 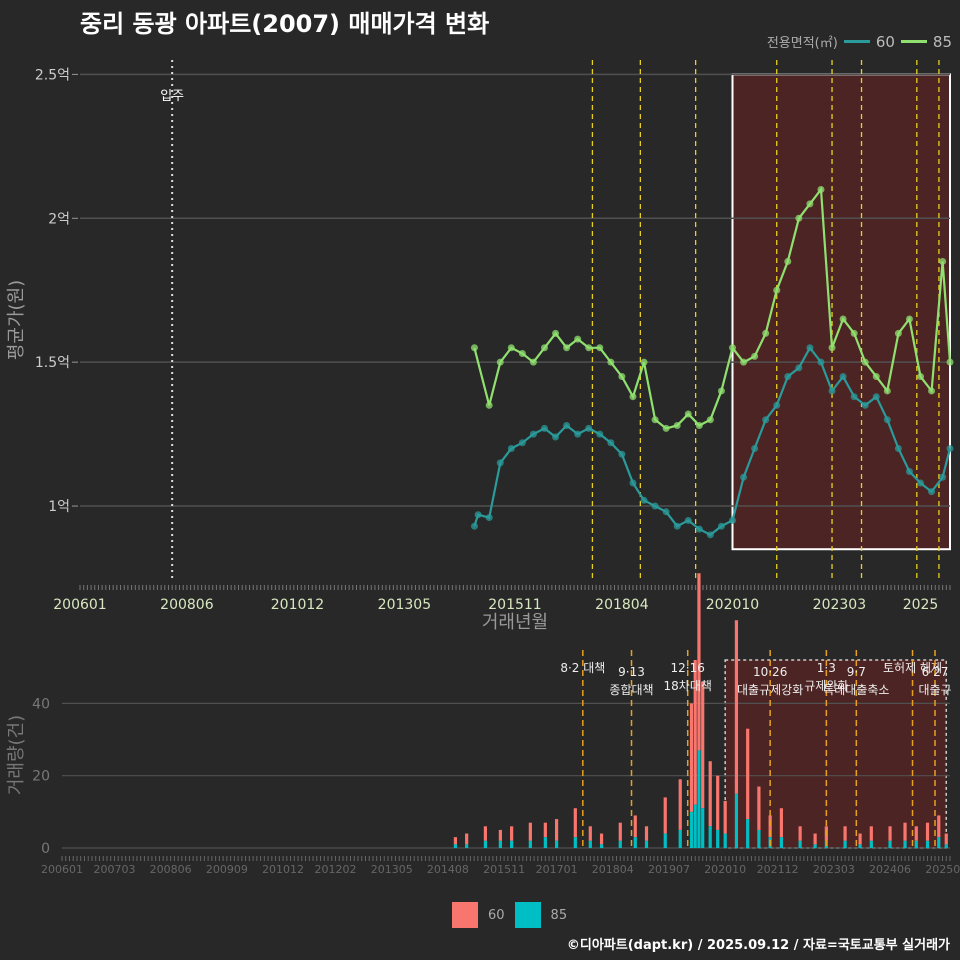 What do you see at coordinates (613, 869) in the screenshot?
I see `volume-xtick-label: 201804` at bounding box center [613, 869].